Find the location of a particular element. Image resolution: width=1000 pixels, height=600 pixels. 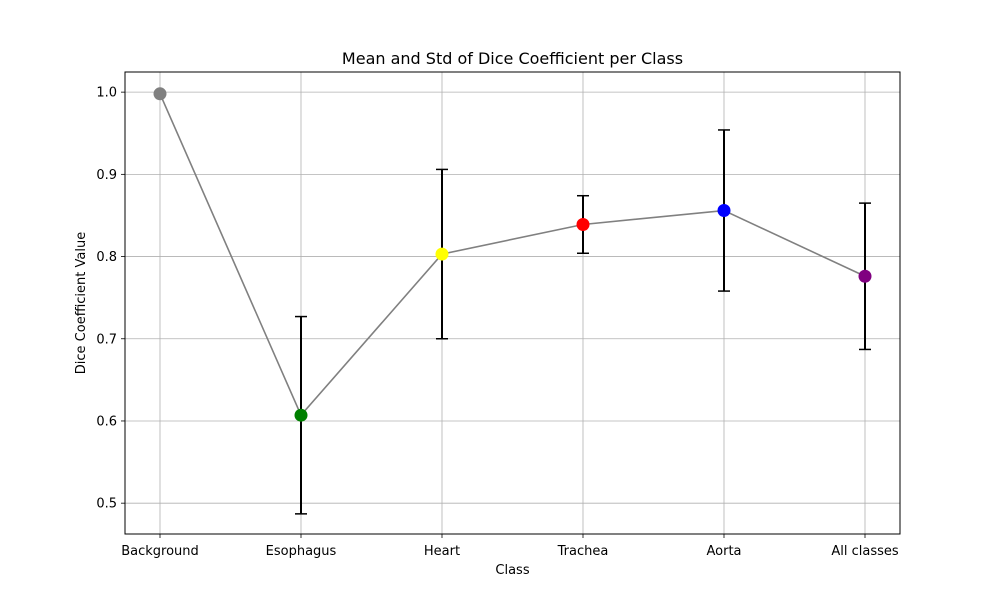

x-tick-label: Trachea is located at coordinates (583, 551).